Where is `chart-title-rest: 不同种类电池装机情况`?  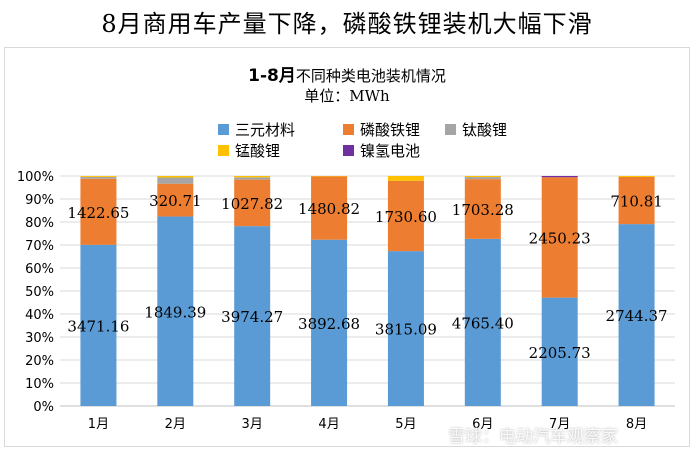
chart-title-rest: 不同种类电池装机情况 is located at coordinates (370, 76).